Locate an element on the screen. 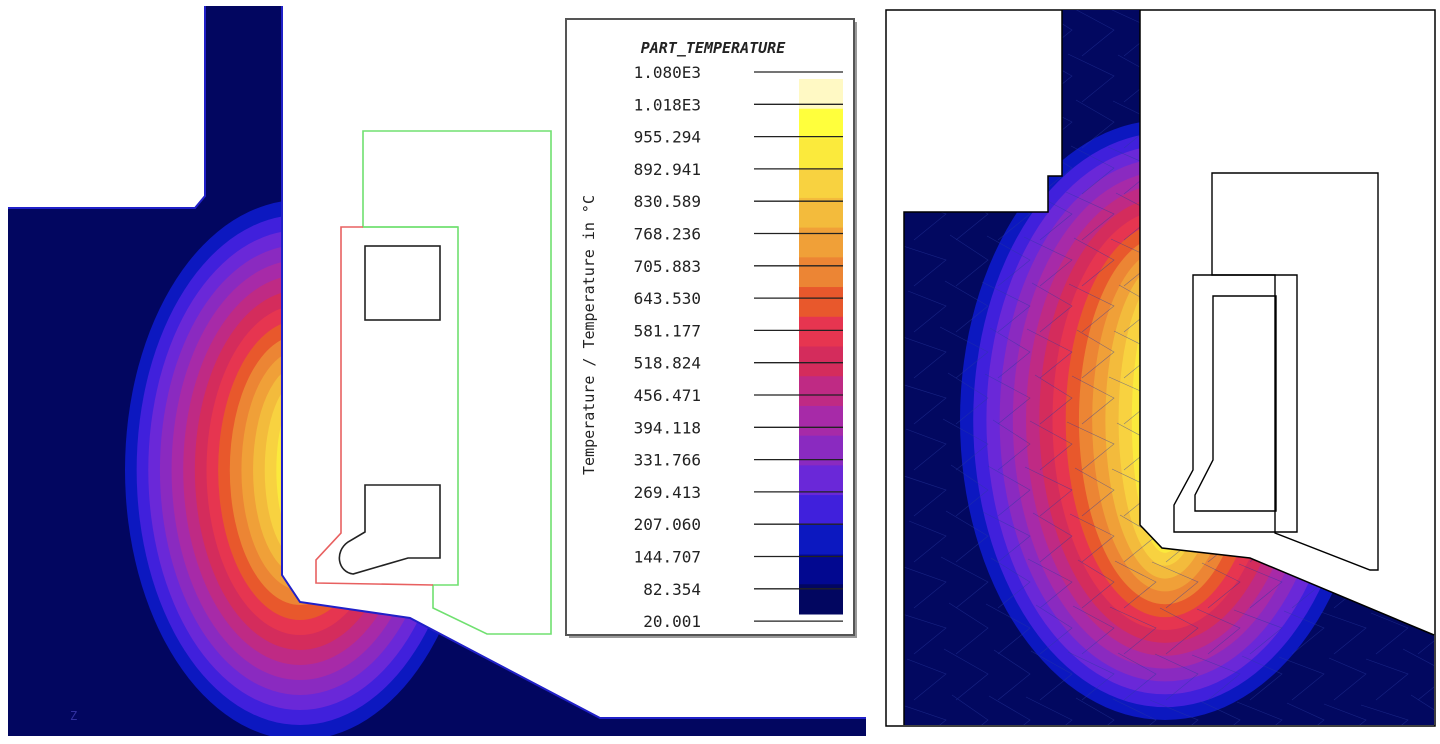 This screenshot has width=1440, height=744. legend-axis-label: Temperature / Temperature in °C is located at coordinates (589, 335).